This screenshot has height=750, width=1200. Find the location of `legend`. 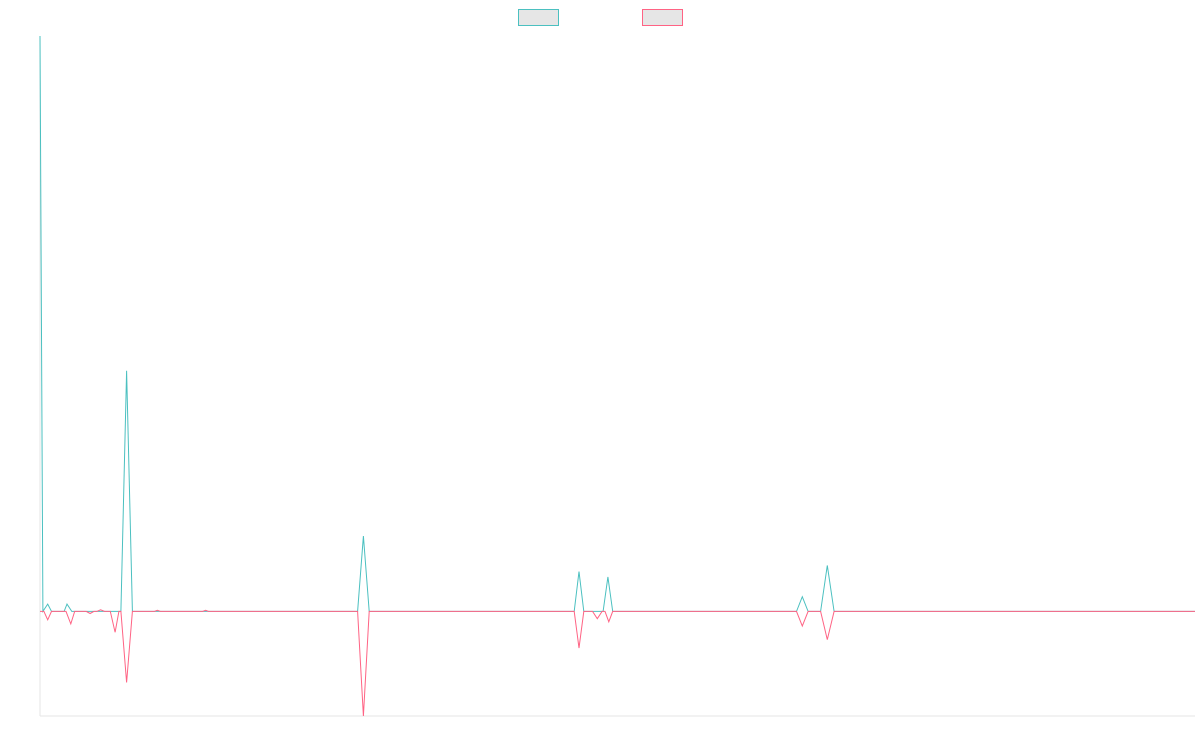

legend is located at coordinates (600, 17).